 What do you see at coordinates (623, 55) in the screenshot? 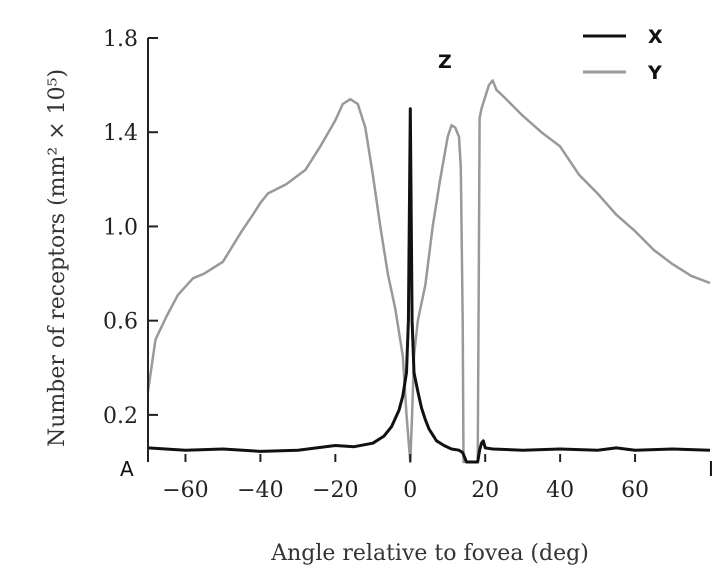
I see `legend: X Y` at bounding box center [623, 55].